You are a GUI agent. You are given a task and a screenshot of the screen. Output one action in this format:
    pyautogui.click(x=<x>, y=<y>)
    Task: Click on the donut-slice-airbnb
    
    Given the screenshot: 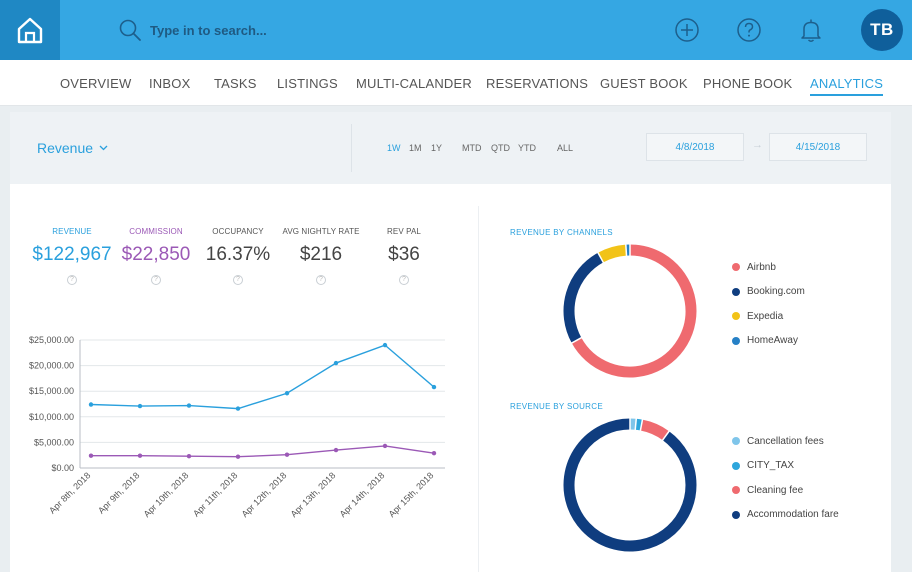 What is the action you would take?
    pyautogui.click(x=634, y=311)
    